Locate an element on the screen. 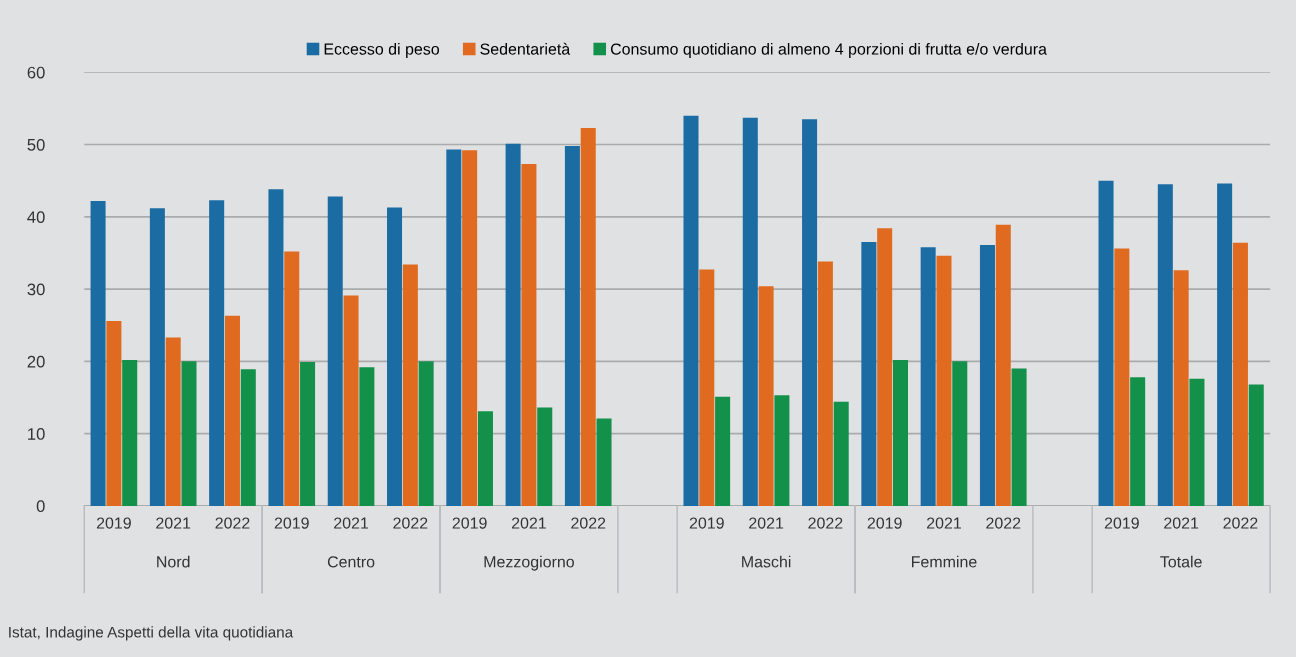 The height and width of the screenshot is (657, 1296). text: Maschi is located at coordinates (766, 561).